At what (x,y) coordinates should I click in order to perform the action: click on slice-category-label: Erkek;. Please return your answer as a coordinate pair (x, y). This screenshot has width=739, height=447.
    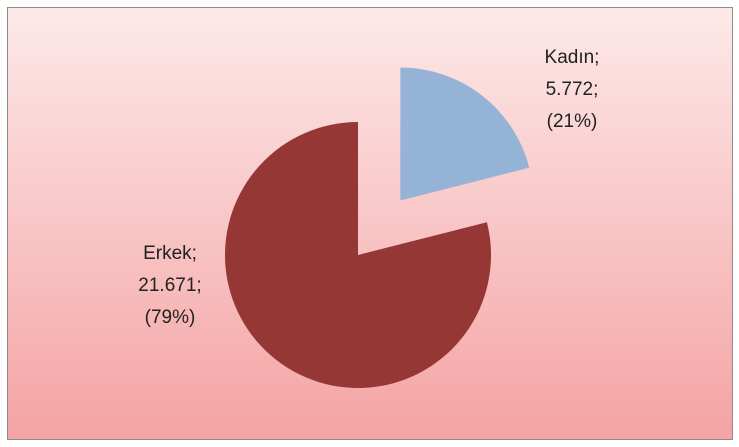
    Looking at the image, I should click on (170, 253).